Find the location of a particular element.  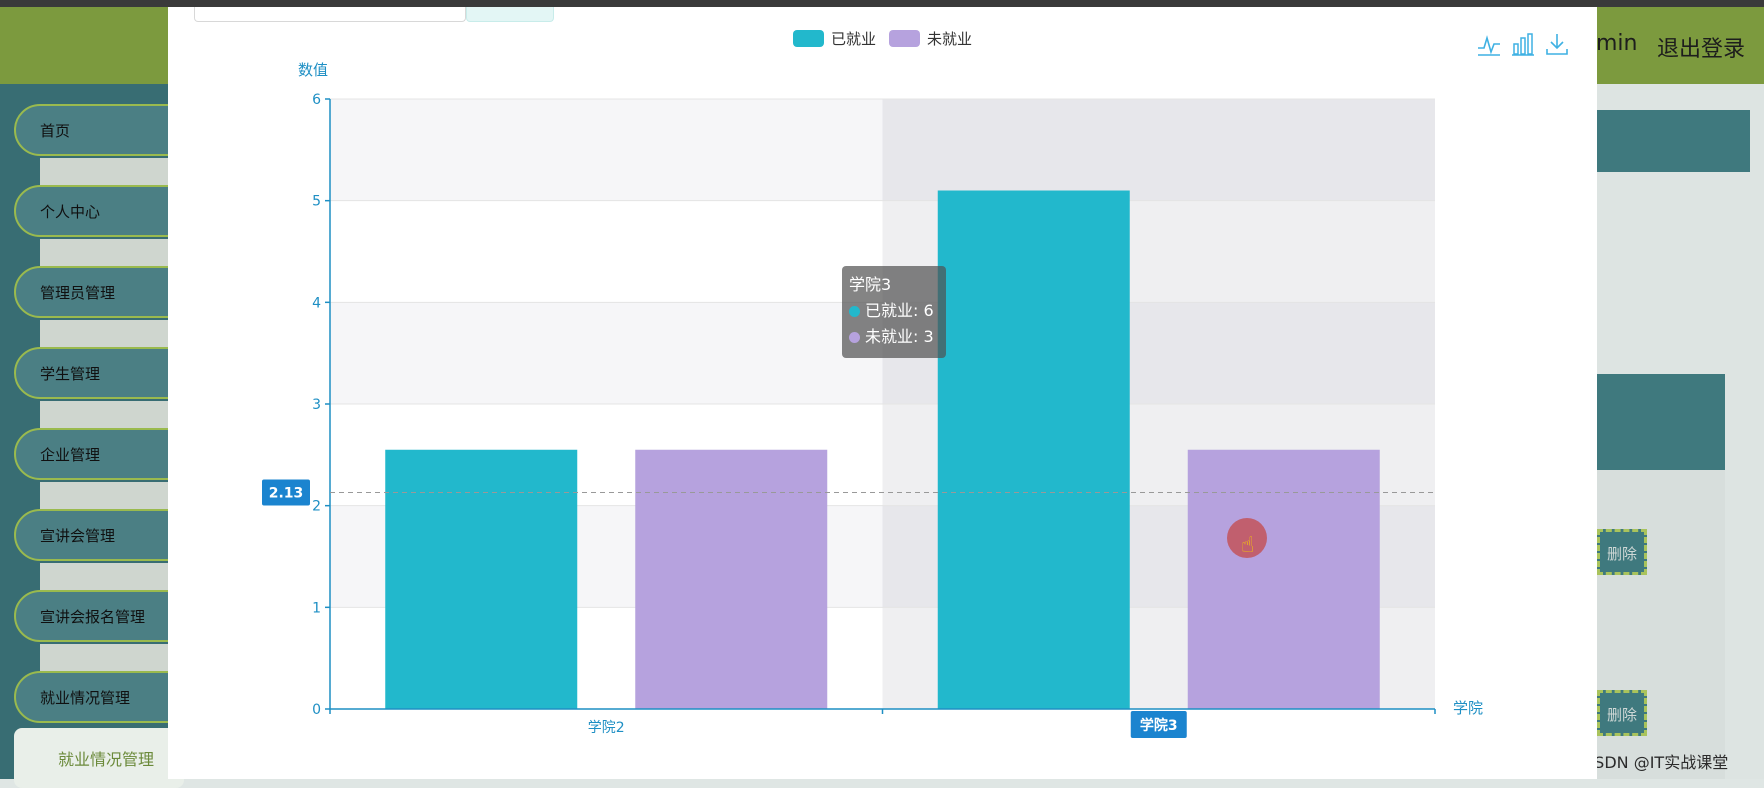

sidebar-item-students: 学生管理 is located at coordinates (104, 373).